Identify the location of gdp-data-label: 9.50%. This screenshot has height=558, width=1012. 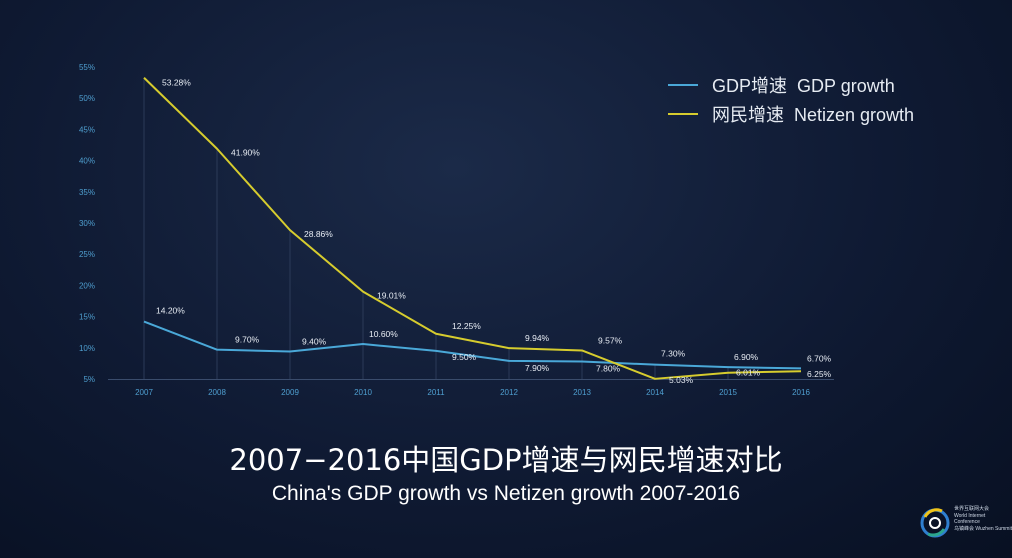
(464, 357).